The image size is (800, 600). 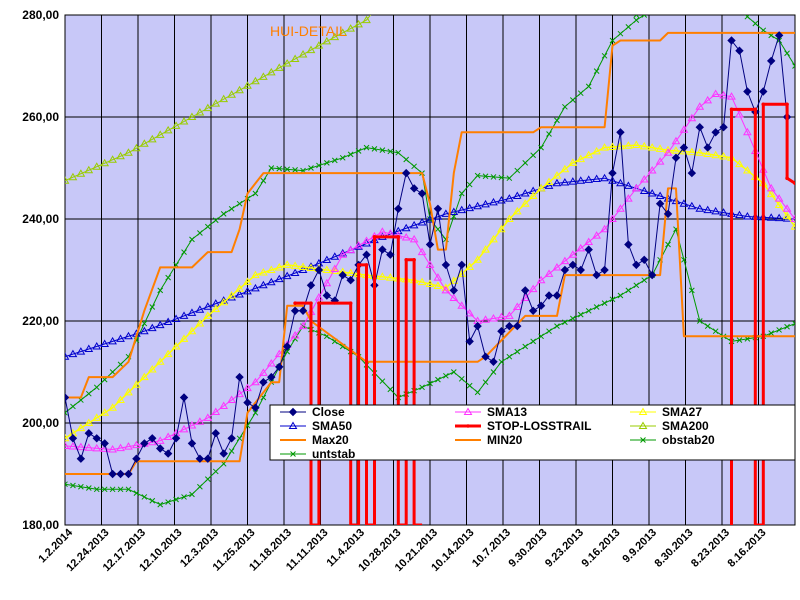 I want to click on legend-item: Close, so click(x=312, y=412).